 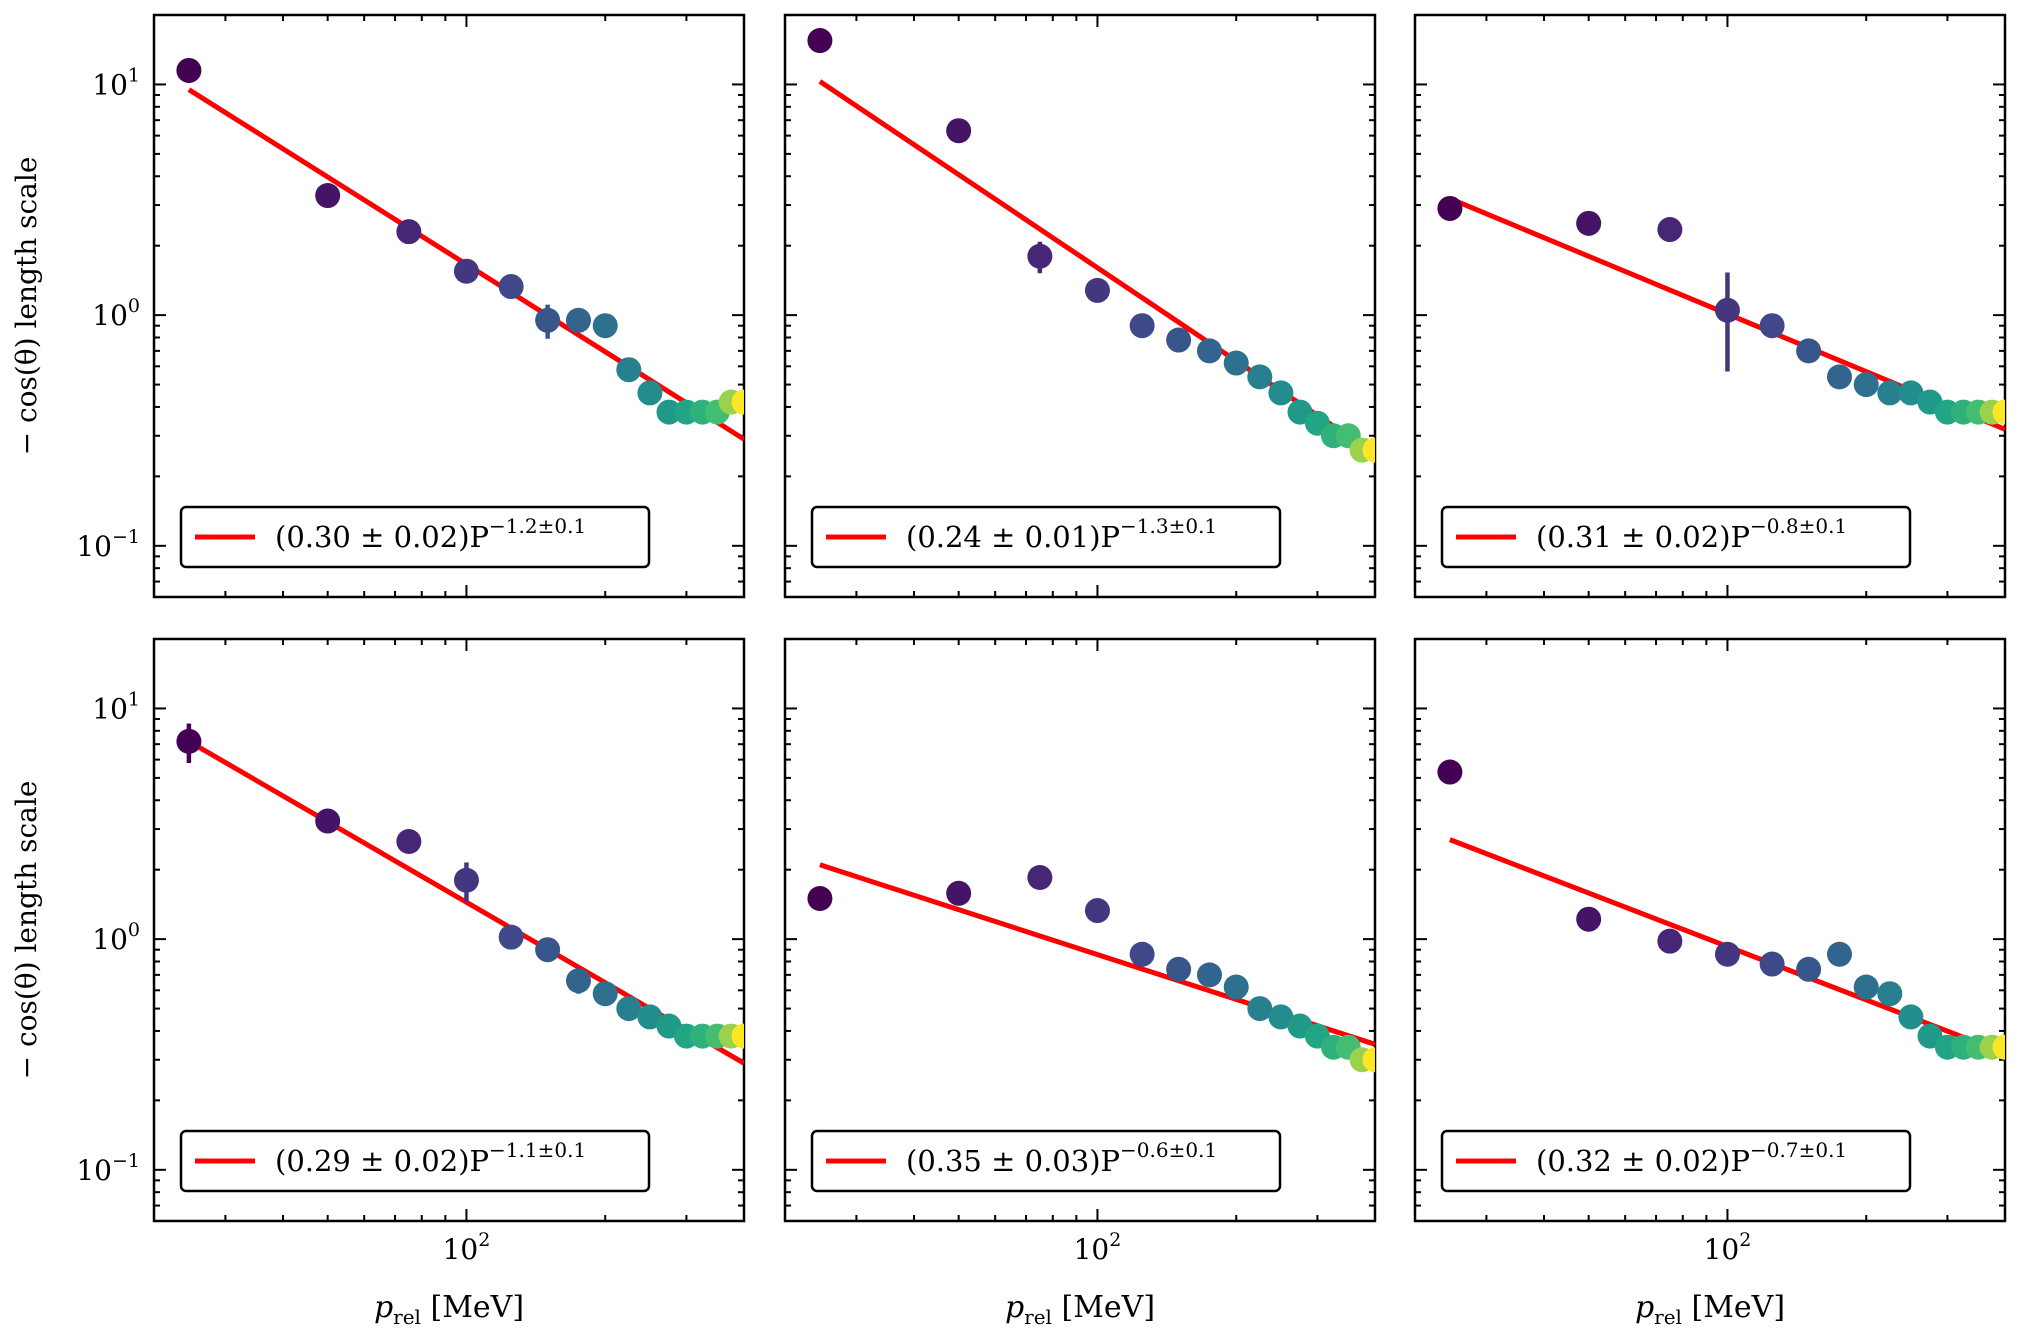 I want to click on legend-exponent: −0.8±0.1, so click(x=1798, y=526).